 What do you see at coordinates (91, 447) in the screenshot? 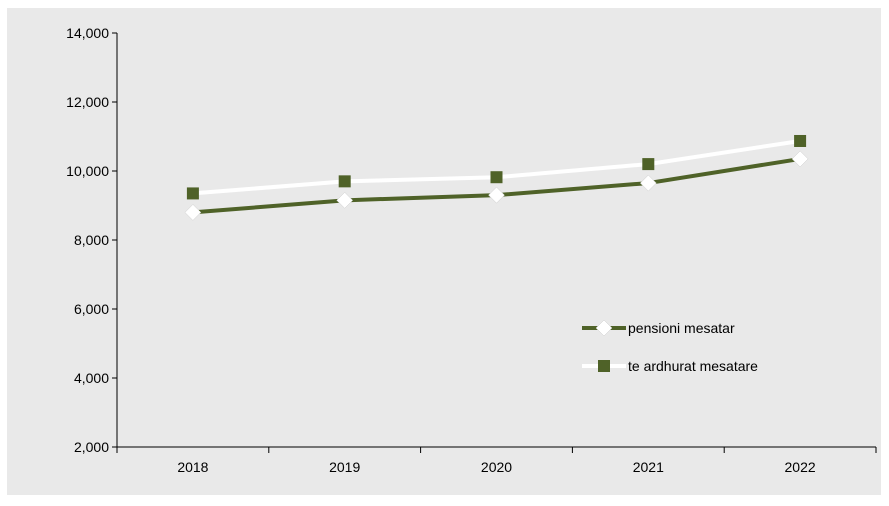
I see `y-tick-label: 2,000` at bounding box center [91, 447].